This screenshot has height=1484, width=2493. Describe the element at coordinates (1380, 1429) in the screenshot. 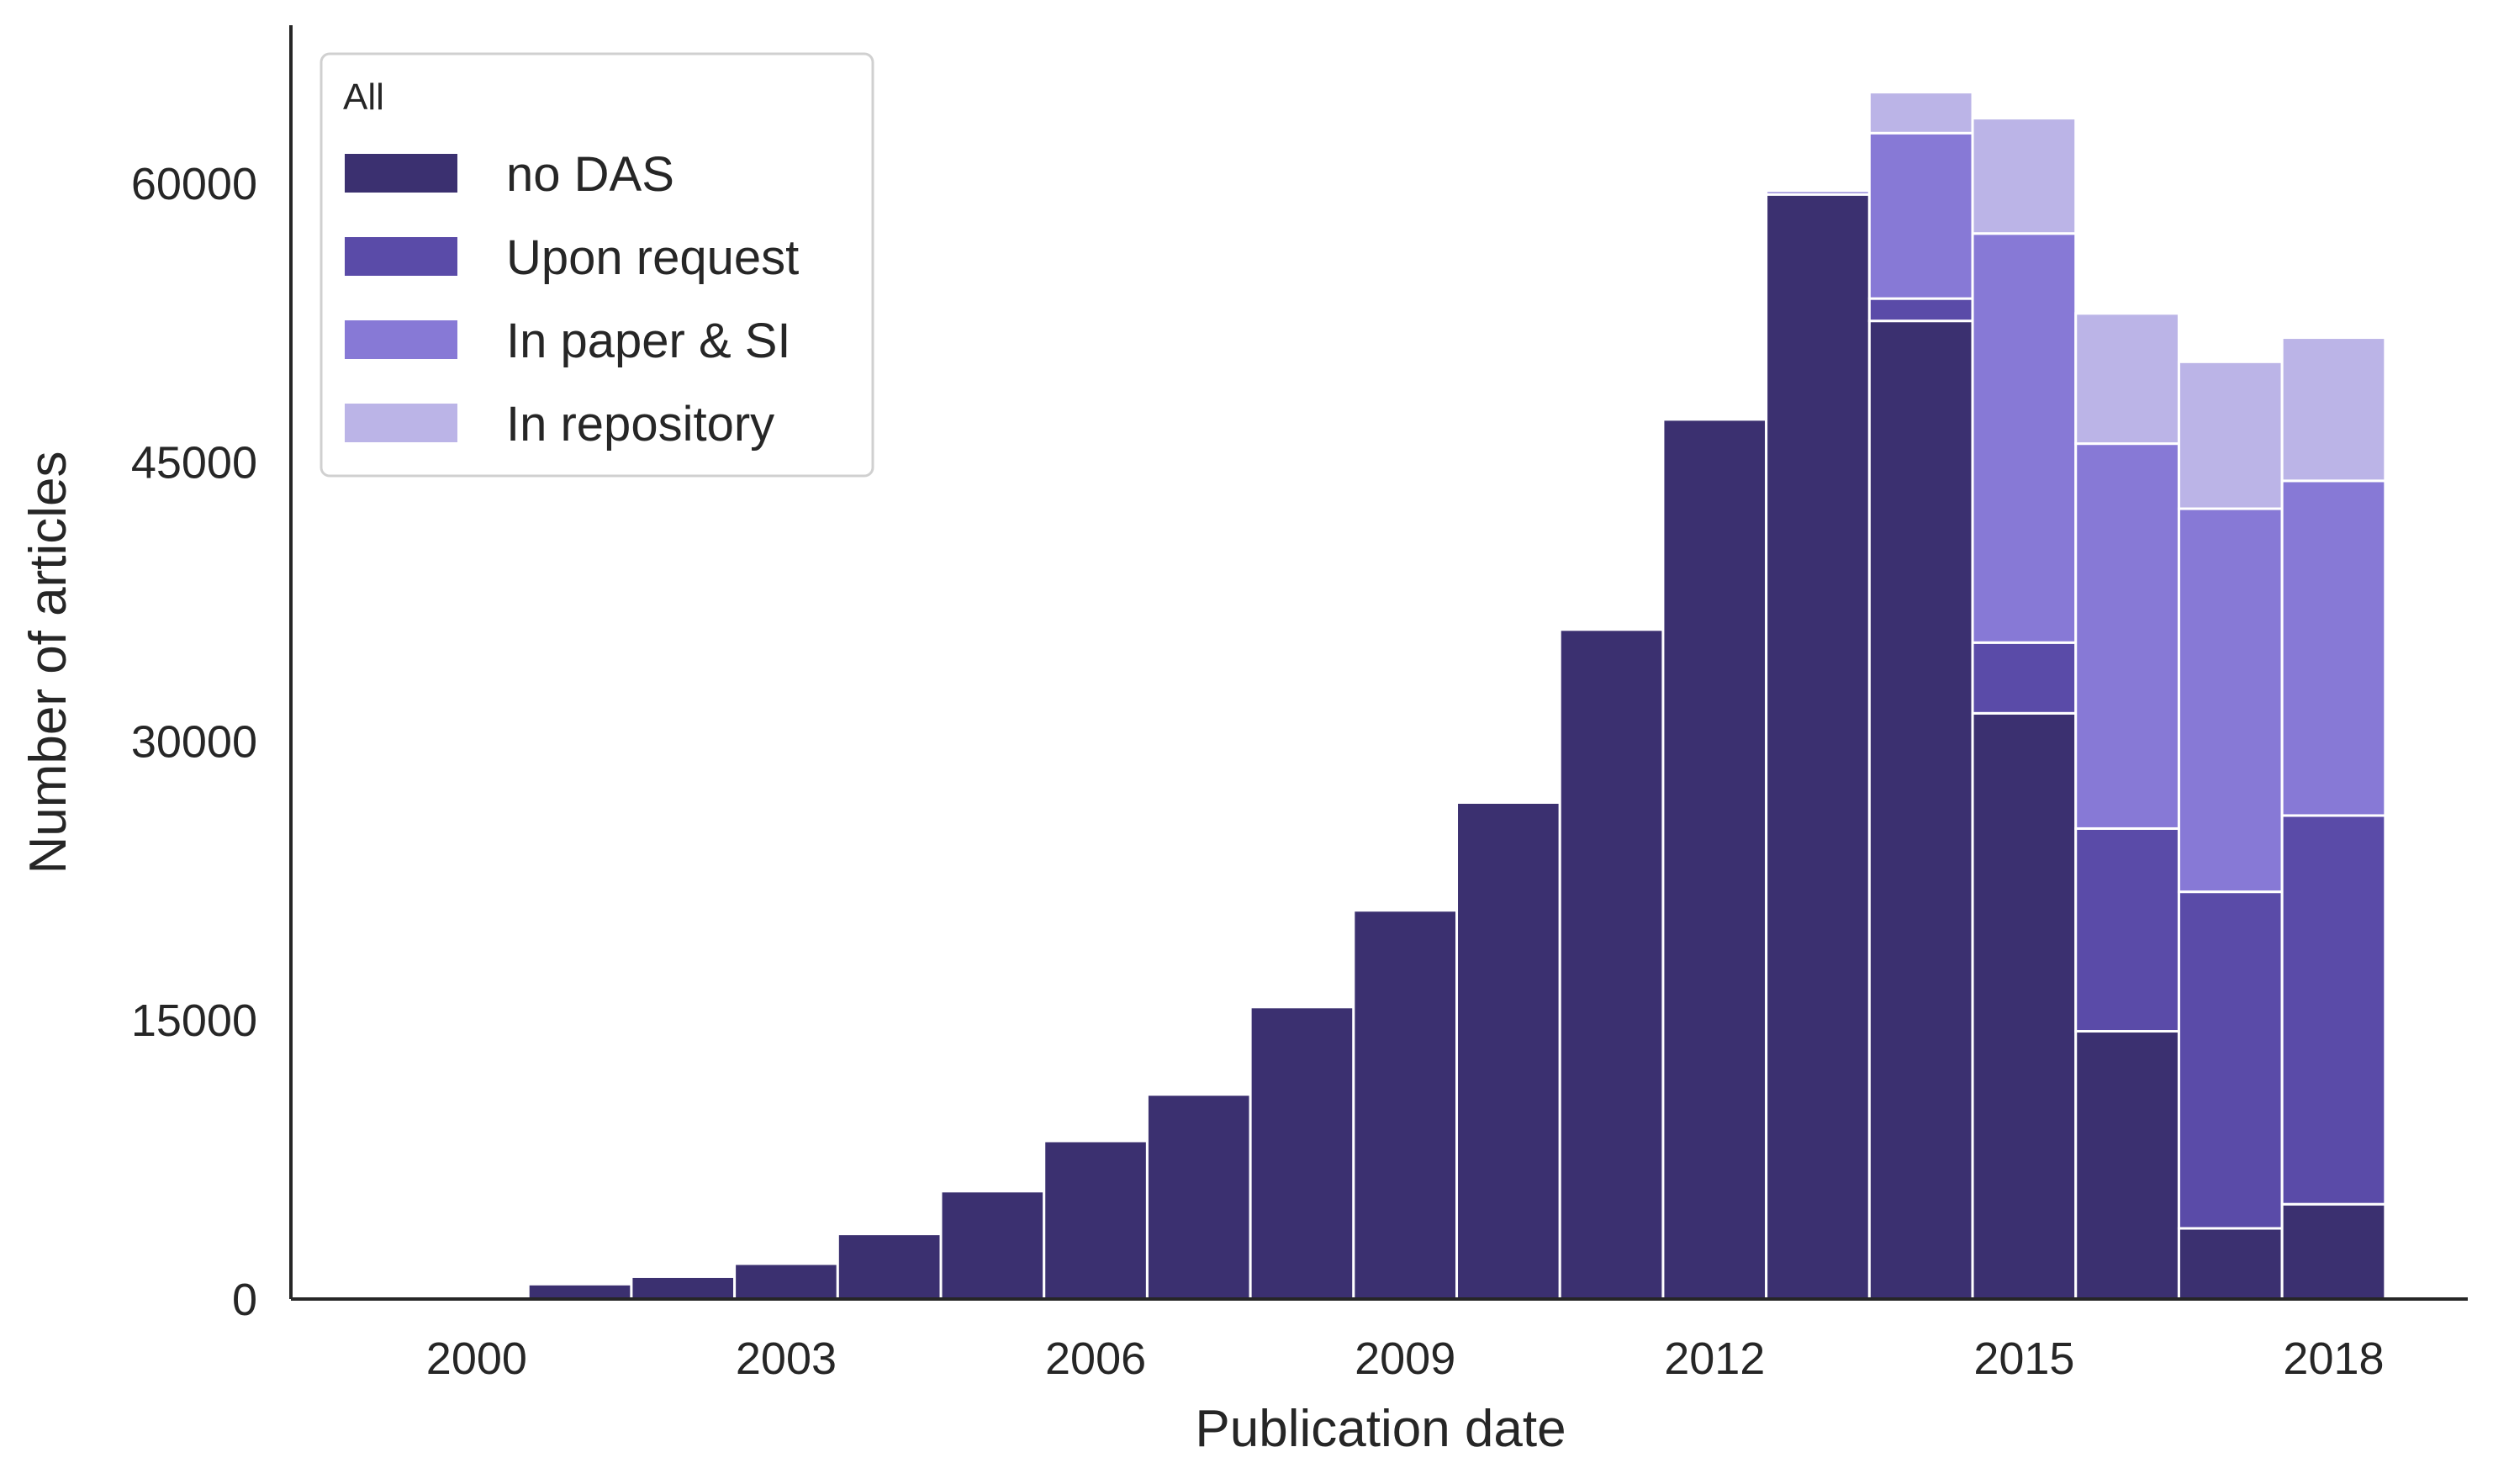

I see `x-axis-title: Publication date` at that location.